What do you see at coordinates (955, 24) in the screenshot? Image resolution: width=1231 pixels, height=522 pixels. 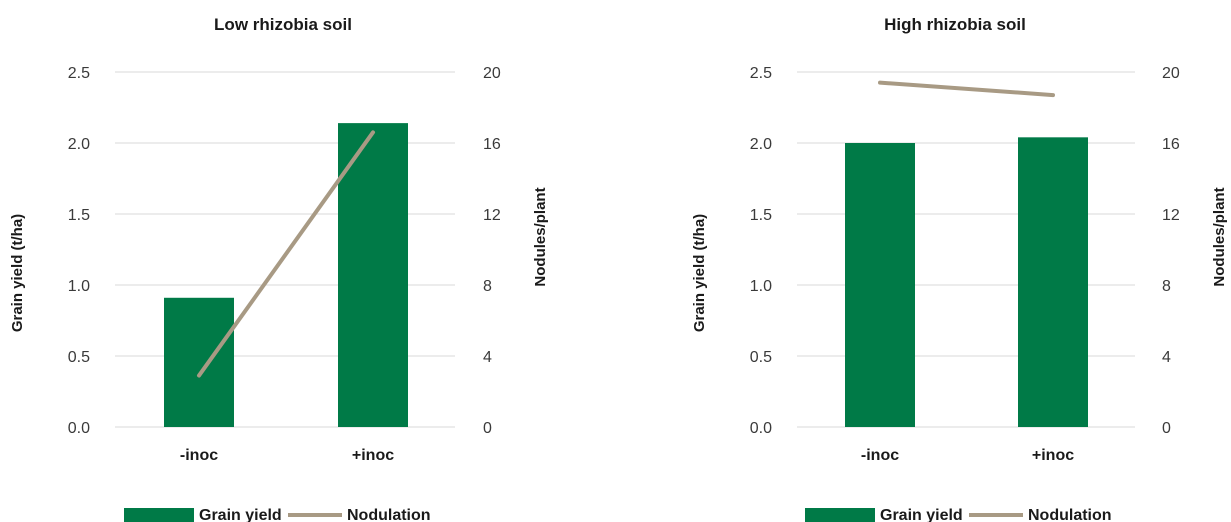 I see `chart-title: High rhizobia soil` at bounding box center [955, 24].